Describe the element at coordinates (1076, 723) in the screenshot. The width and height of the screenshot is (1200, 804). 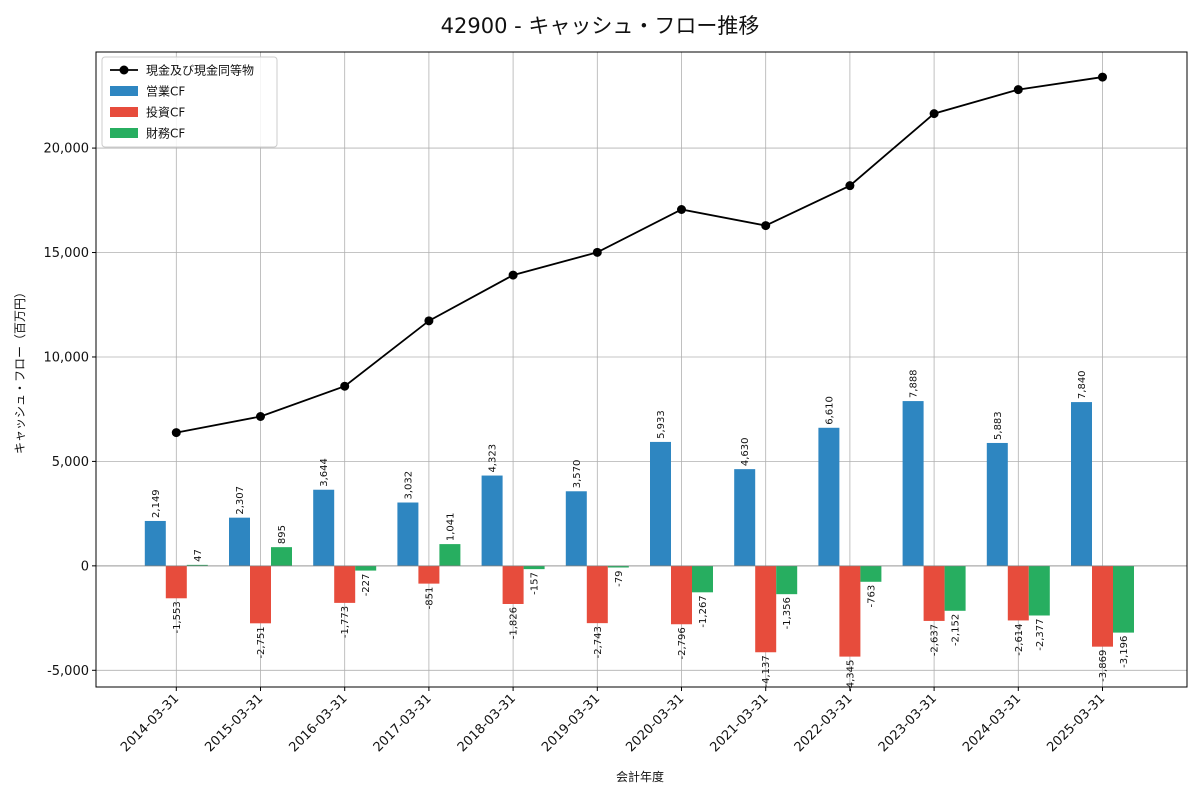
I see `x-tick-label: 2025-03-31` at that location.